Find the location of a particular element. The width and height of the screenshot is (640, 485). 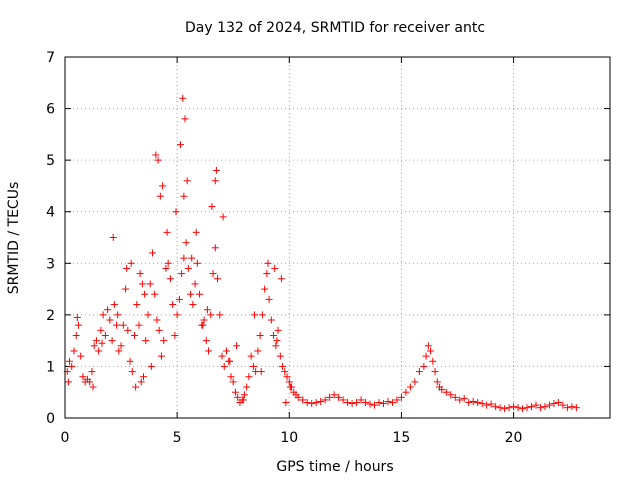

x-tick-label: 5 is located at coordinates (177, 438).